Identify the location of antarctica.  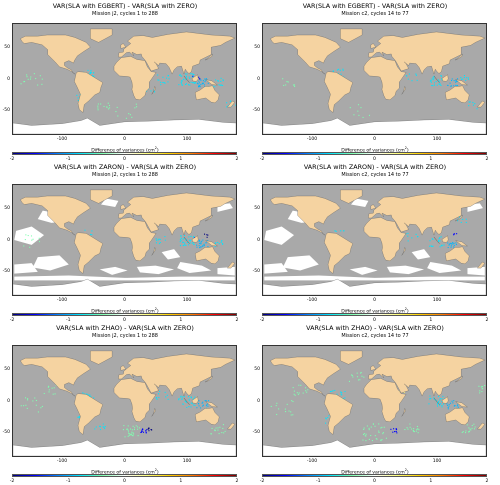
(374, 286).